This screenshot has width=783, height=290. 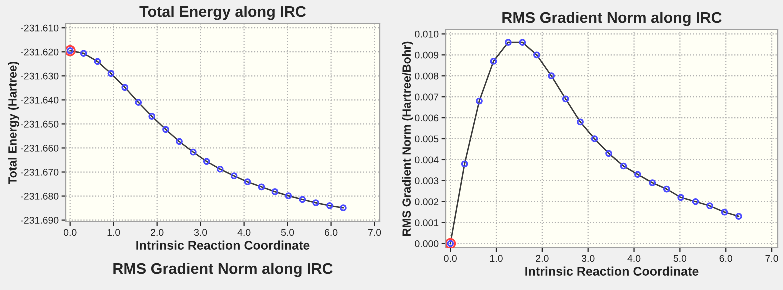 What do you see at coordinates (40, 124) in the screenshot?
I see `y-tick-label: -231.650` at bounding box center [40, 124].